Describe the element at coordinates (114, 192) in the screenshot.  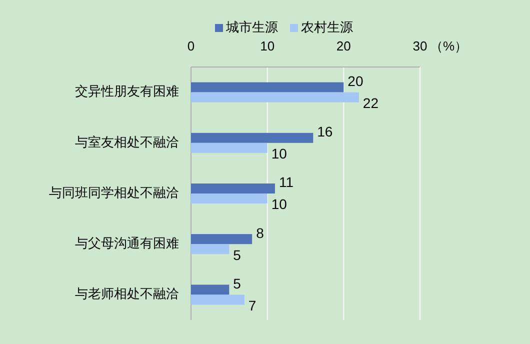
I see `category: 与同班同学相处不融洽` at that location.